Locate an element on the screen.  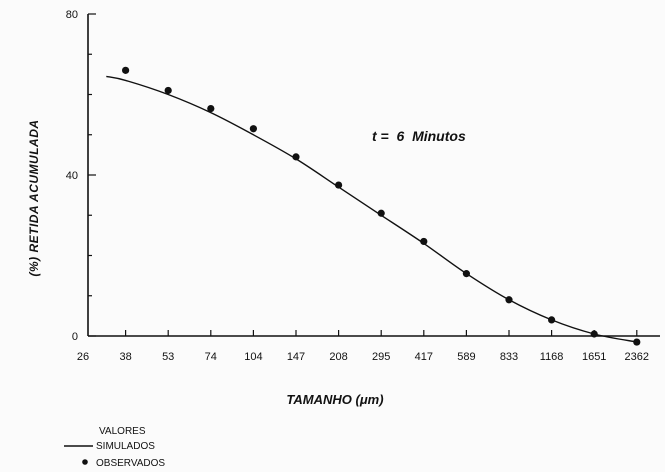
y-axis-title: (%) RETIDA ACUMULADA is located at coordinates (34, 197).